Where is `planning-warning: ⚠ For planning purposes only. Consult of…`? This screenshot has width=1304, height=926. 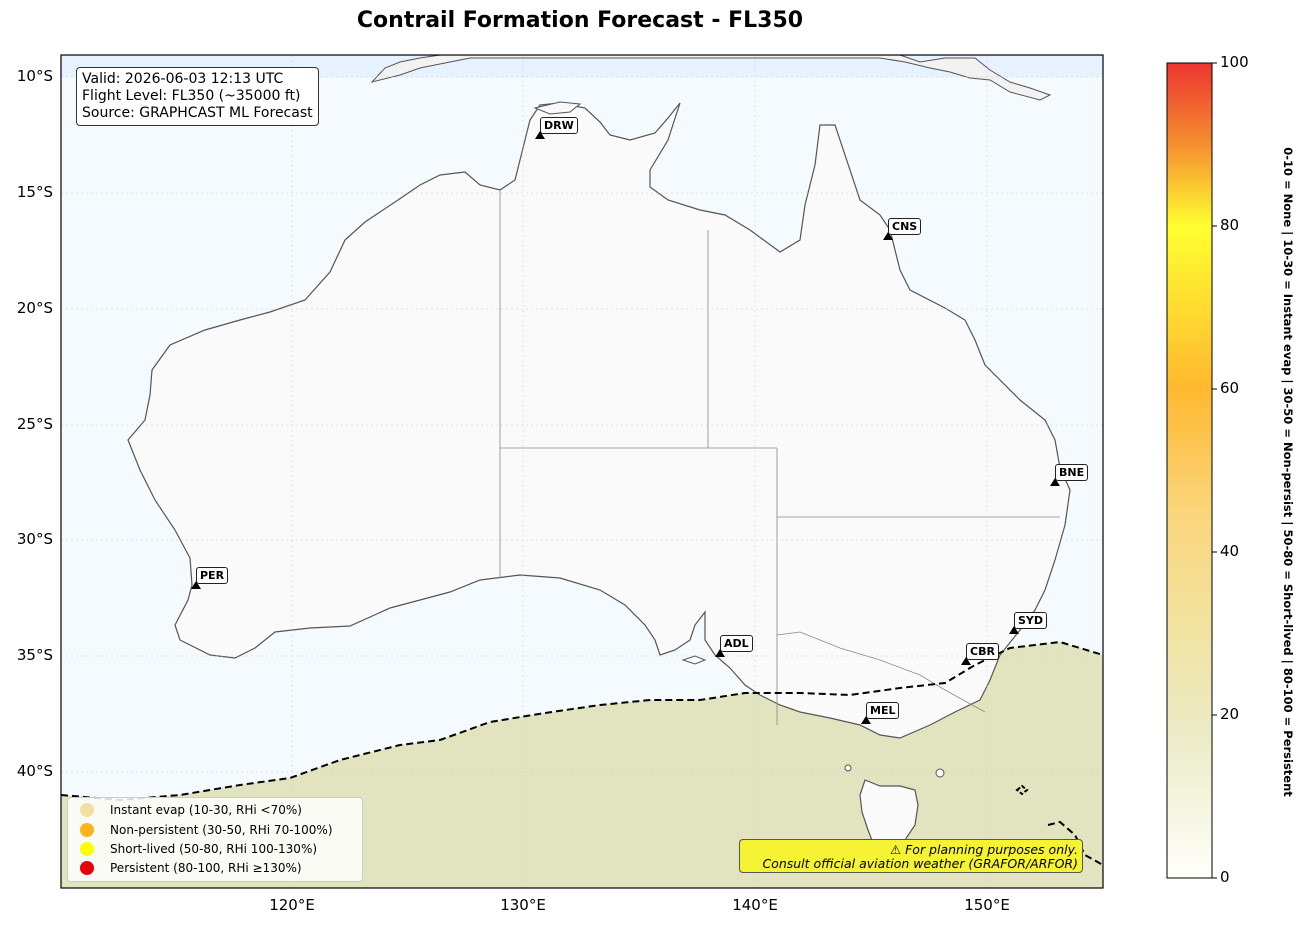
planning-warning: ⚠ For planning purposes only. Consult of… is located at coordinates (911, 856).